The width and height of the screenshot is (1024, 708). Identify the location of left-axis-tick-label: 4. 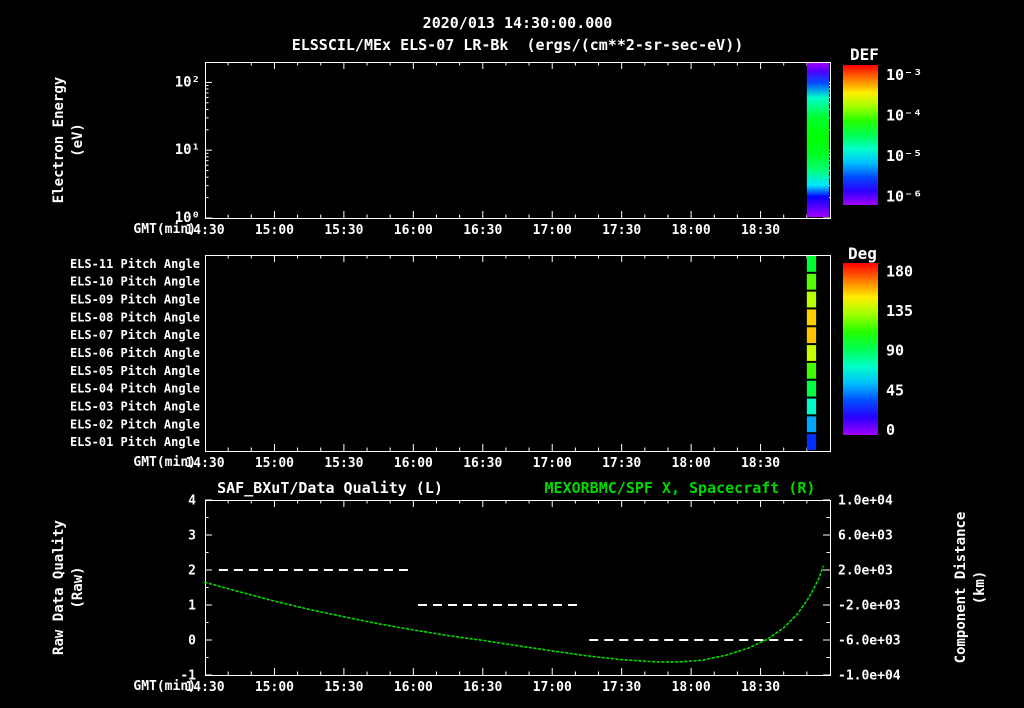
(192, 501).